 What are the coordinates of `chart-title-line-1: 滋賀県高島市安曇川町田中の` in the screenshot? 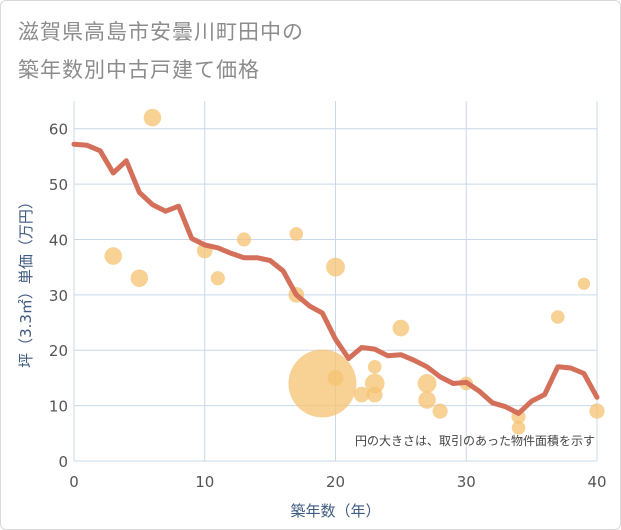 It's located at (161, 32).